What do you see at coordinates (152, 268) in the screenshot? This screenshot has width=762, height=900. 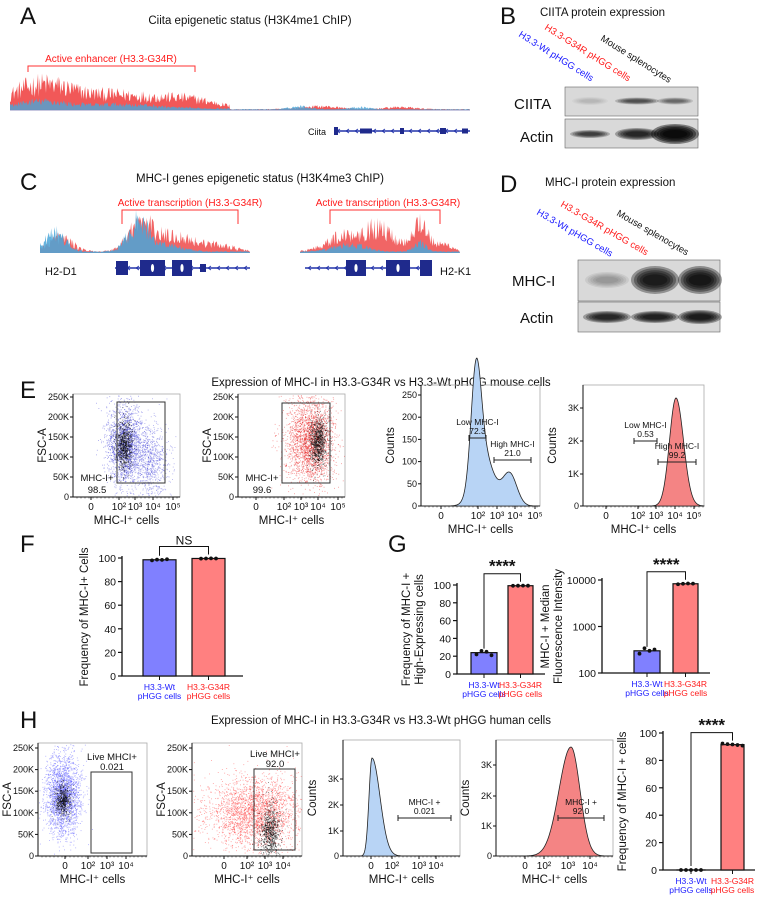 I see `exon-mark` at bounding box center [152, 268].